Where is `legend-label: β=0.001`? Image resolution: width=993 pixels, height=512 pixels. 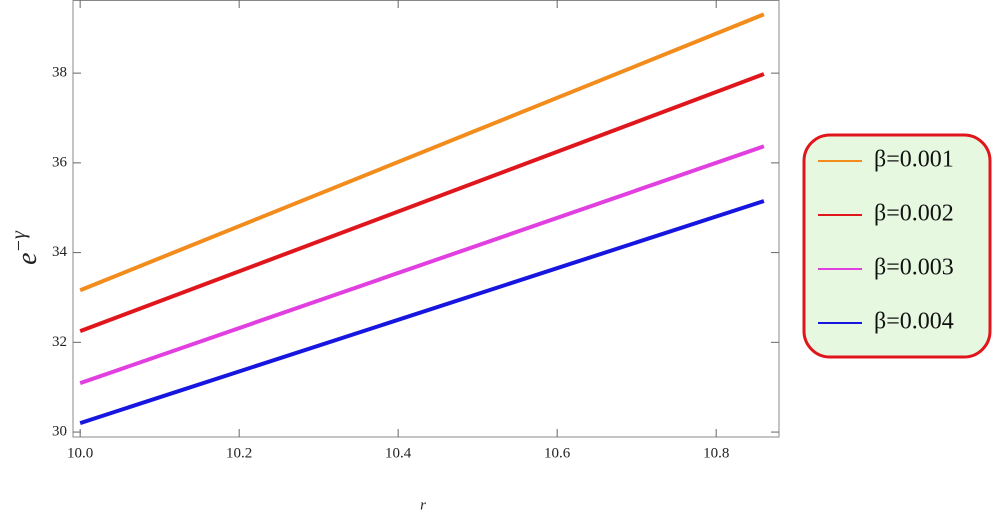 legend-label: β=0.001 is located at coordinates (914, 160).